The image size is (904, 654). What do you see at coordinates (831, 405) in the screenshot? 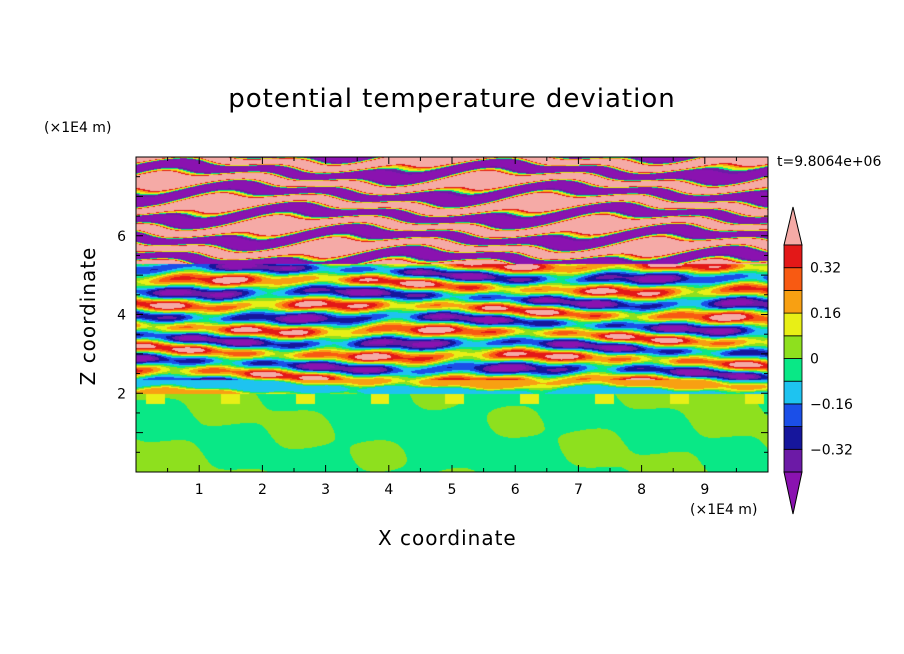
I see `colorbar-tick-label: −0.16` at bounding box center [831, 405].